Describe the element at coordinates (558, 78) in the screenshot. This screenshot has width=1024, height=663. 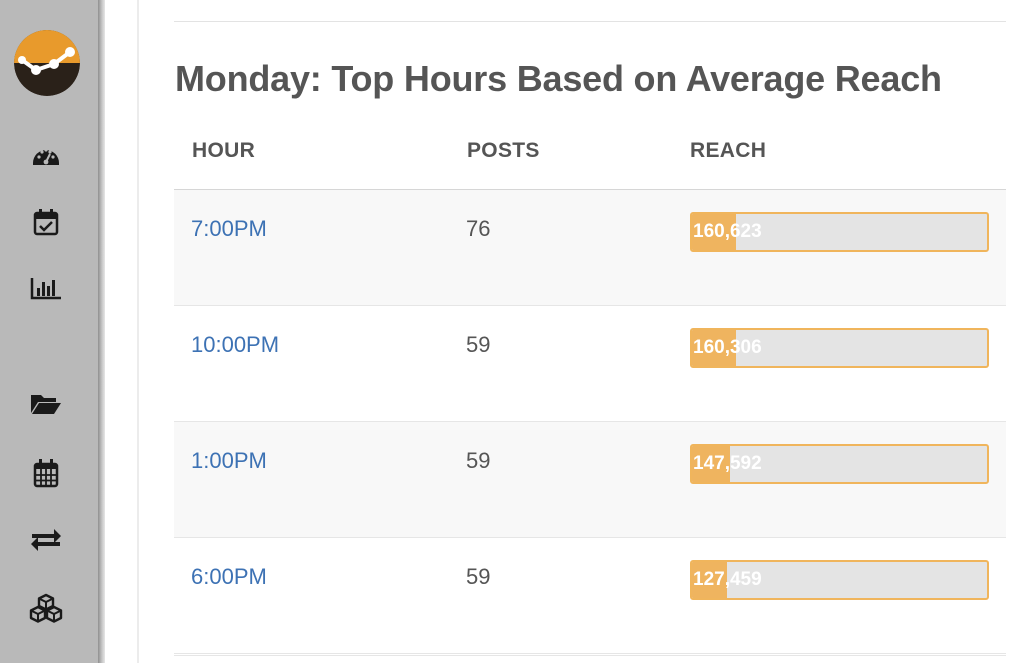
I see `page-title: Monday: Top Hours Based on Average Reach` at that location.